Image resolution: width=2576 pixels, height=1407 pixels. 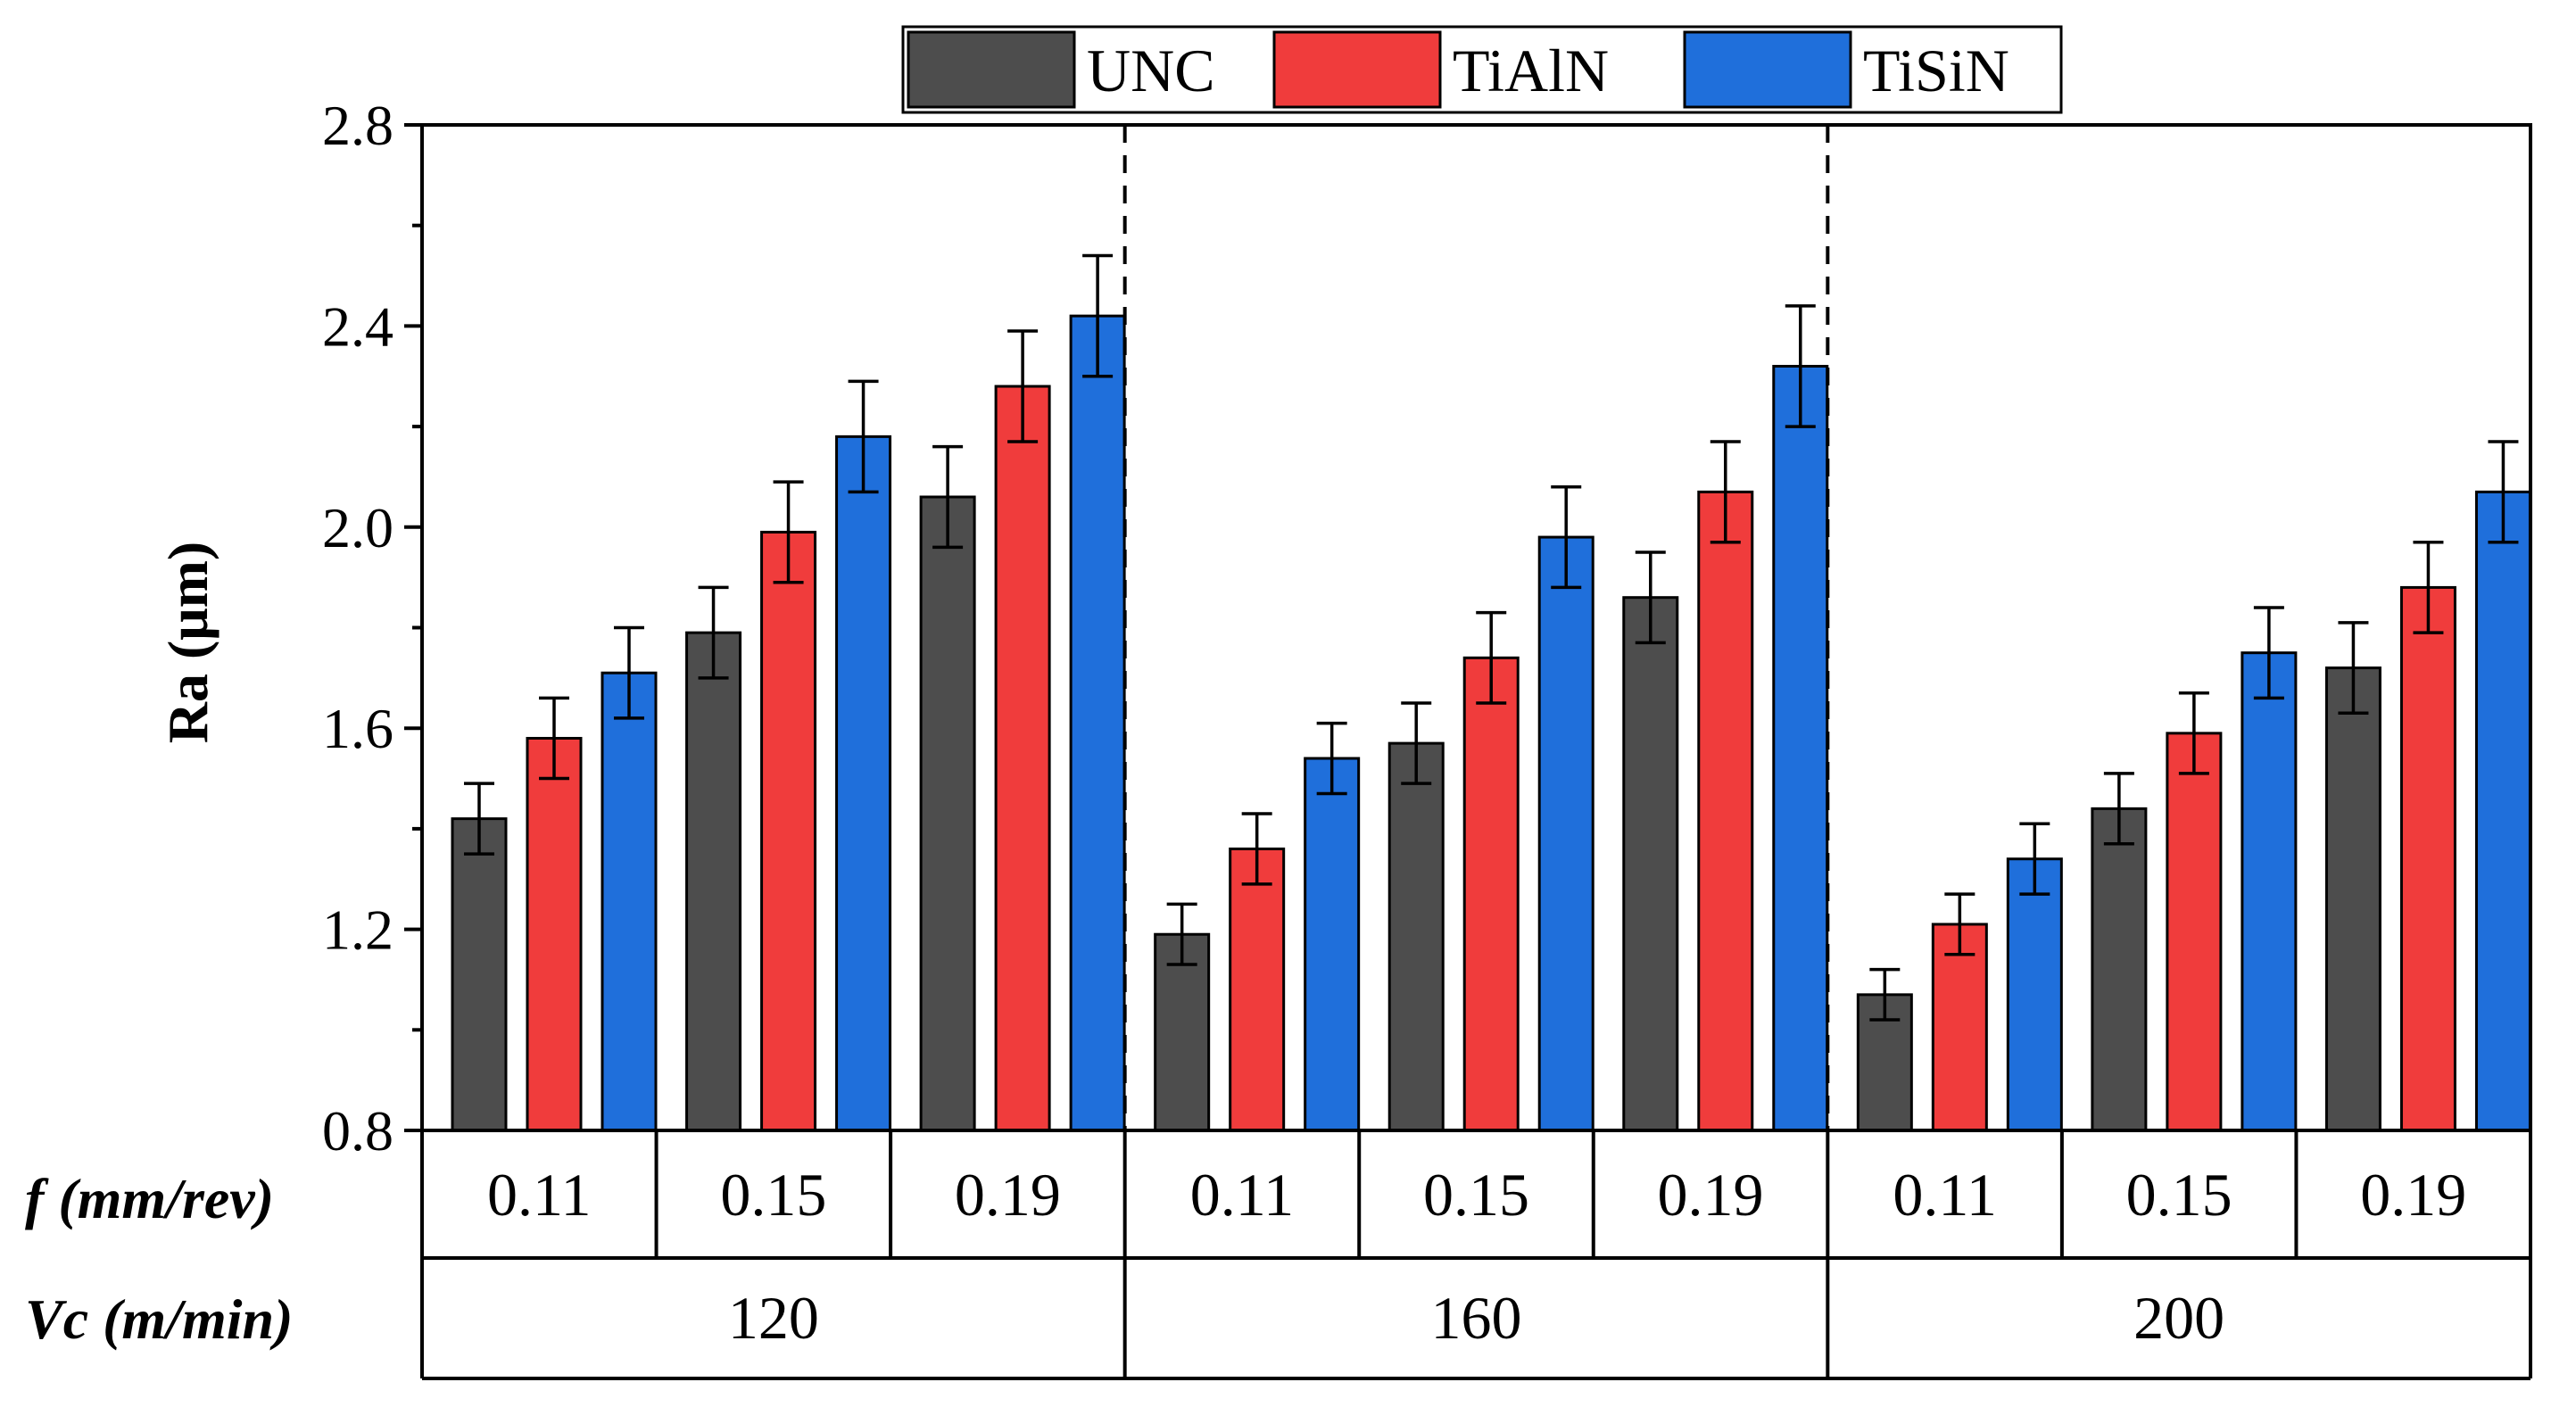 I want to click on legend: UNC TiAlN TiSiN, so click(x=1482, y=70).